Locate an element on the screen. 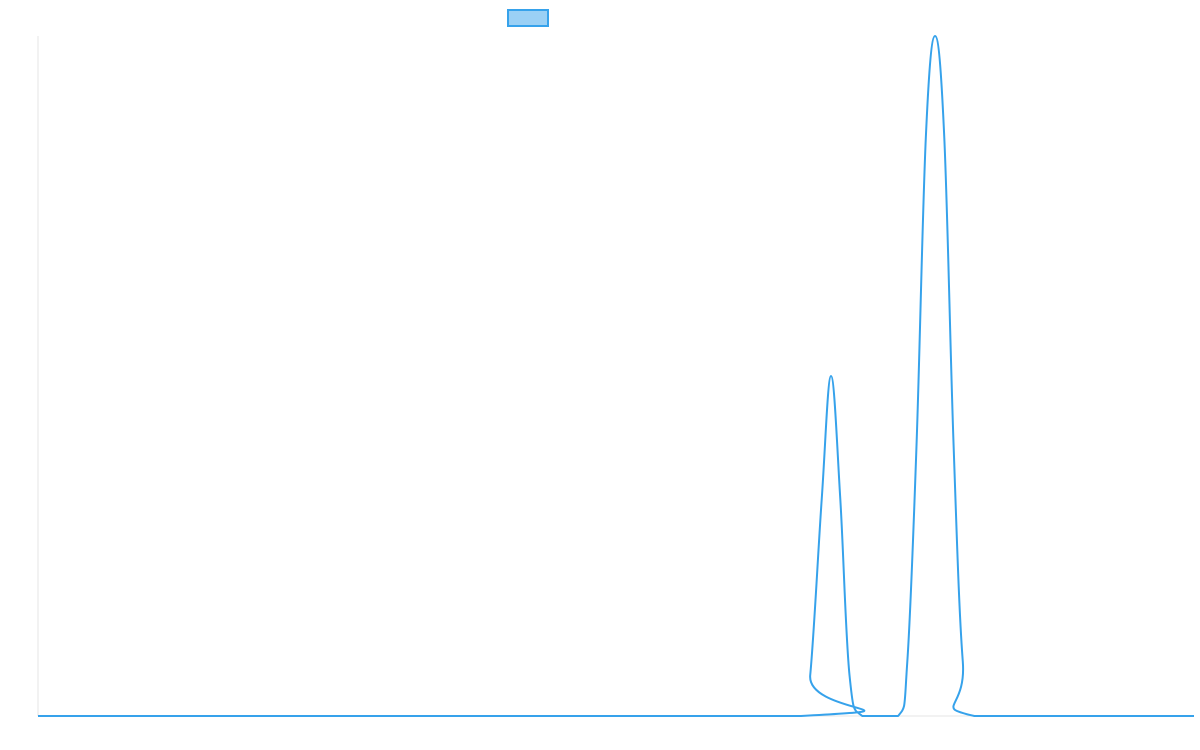 The width and height of the screenshot is (1200, 750). legend-swatch is located at coordinates (528, 18).